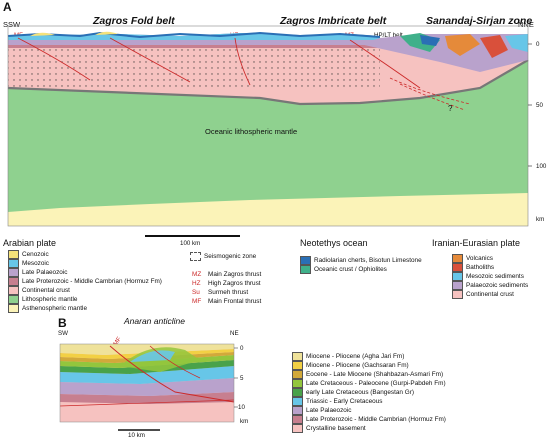 The width and height of the screenshot is (550, 442). What do you see at coordinates (333, 21) in the screenshot?
I see `region-label-imbricate-belt: Zagros Imbricate belt` at bounding box center [333, 21].